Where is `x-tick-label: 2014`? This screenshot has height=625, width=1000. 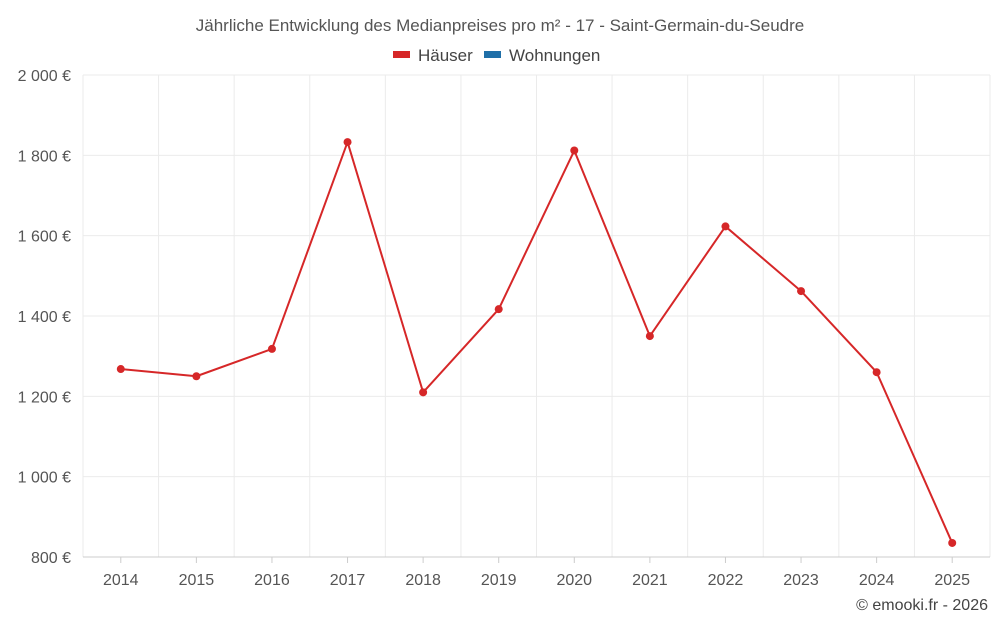
x-tick-label: 2014 is located at coordinates (121, 580).